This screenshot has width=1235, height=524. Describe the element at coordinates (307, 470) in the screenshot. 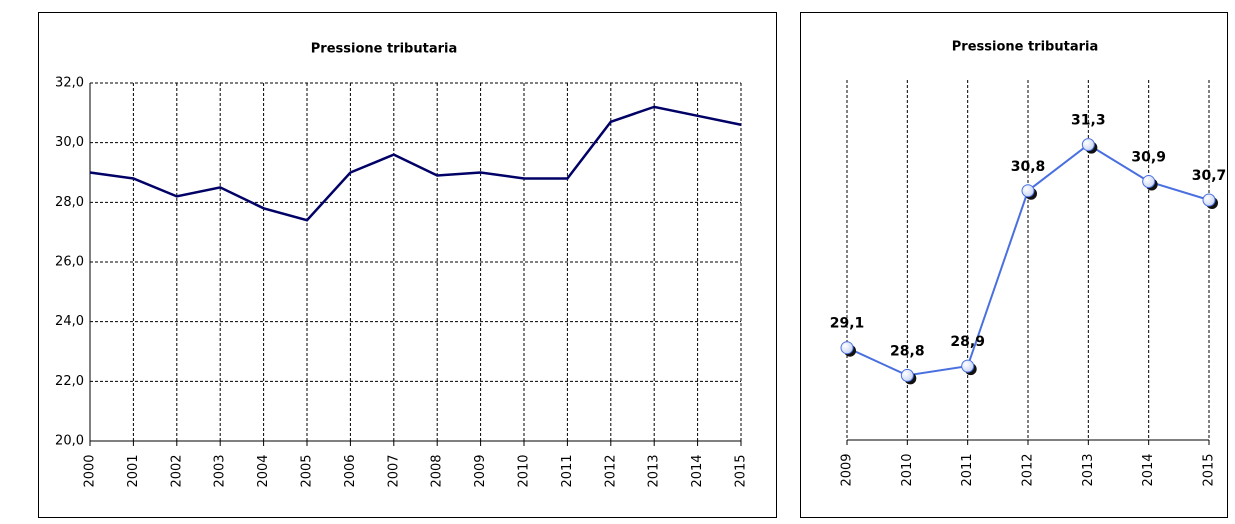

I see `x-tick-label: 2005` at that location.